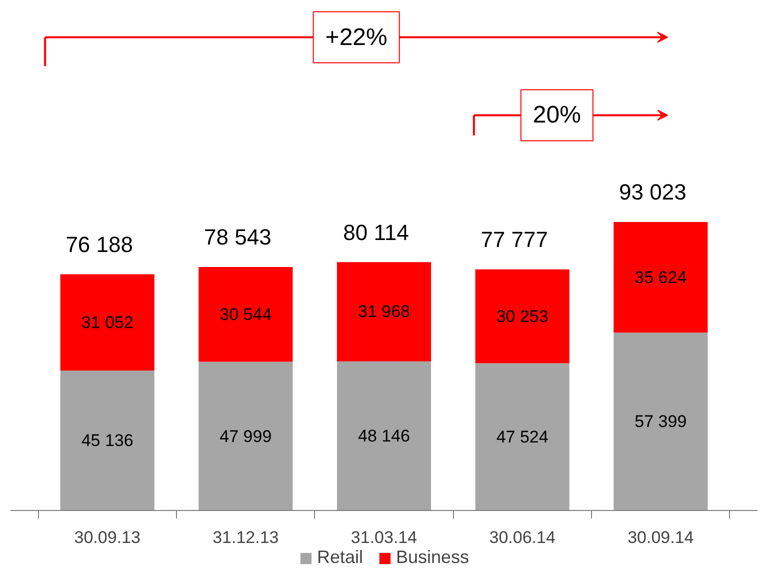 This screenshot has height=583, width=767. I want to click on data-label: 47 524, so click(522, 437).